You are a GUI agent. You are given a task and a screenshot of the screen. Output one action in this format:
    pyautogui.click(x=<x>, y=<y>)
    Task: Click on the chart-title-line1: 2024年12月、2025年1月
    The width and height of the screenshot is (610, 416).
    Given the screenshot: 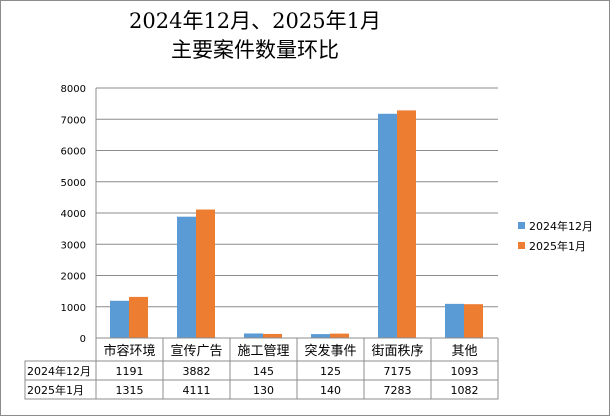 What is the action you would take?
    pyautogui.click(x=255, y=21)
    